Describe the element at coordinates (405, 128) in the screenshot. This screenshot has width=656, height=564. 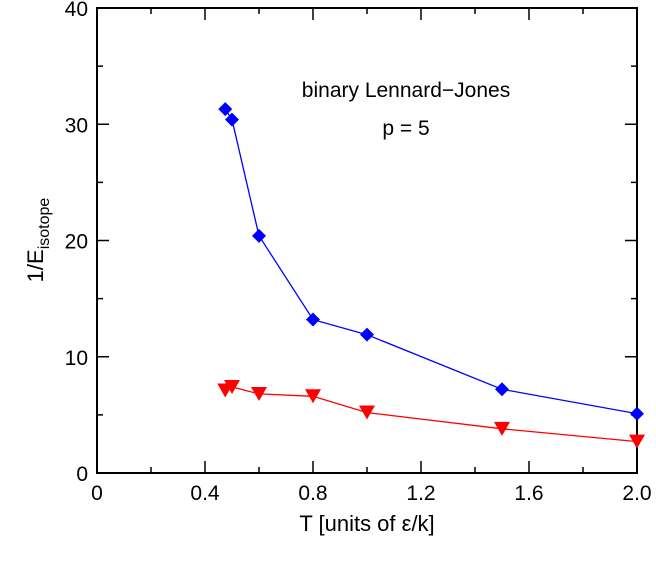
I see `annotation-p: p = 5` at that location.